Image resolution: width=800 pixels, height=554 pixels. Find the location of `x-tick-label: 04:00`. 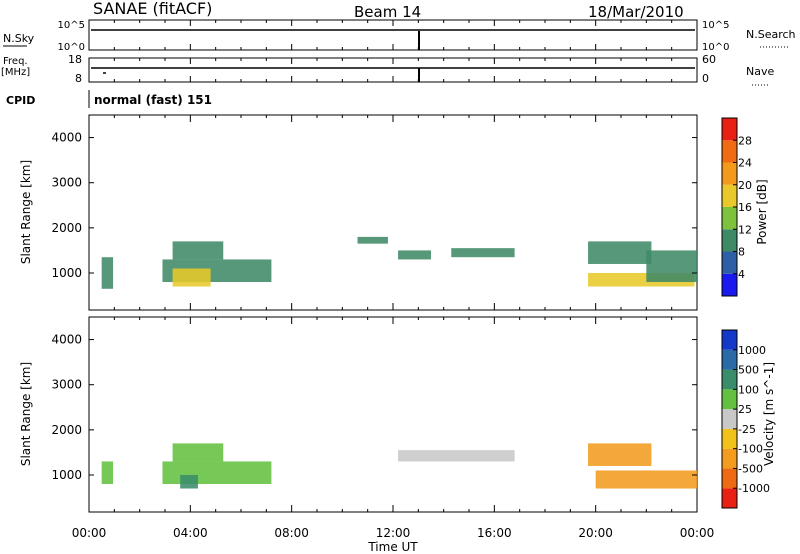

x-tick-label: 04:00 is located at coordinates (190, 533).